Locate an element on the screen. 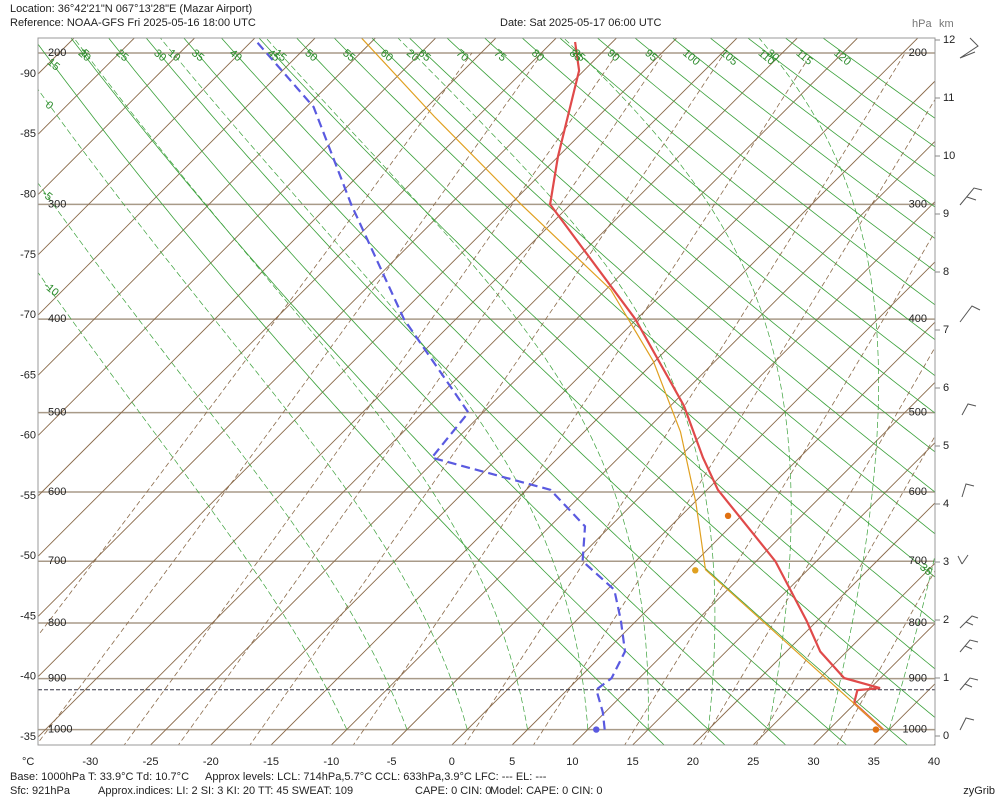  moist-adiabat is located at coordinates (911, 642).